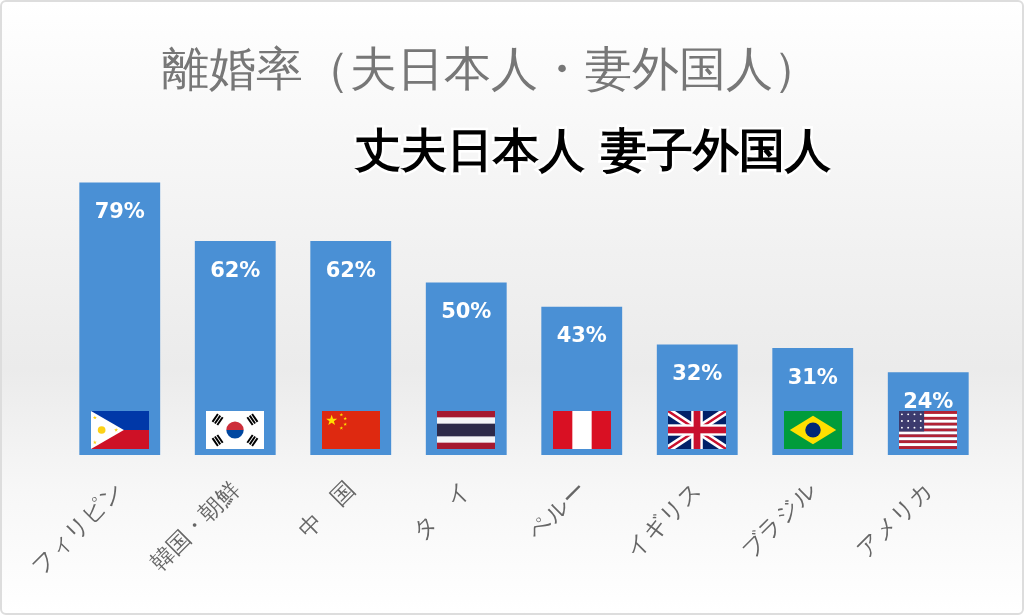 This screenshot has height=615, width=1024. Describe the element at coordinates (593, 150) in the screenshot. I see `chart-subtitle: 丈夫日本人 妻子外国人` at that location.